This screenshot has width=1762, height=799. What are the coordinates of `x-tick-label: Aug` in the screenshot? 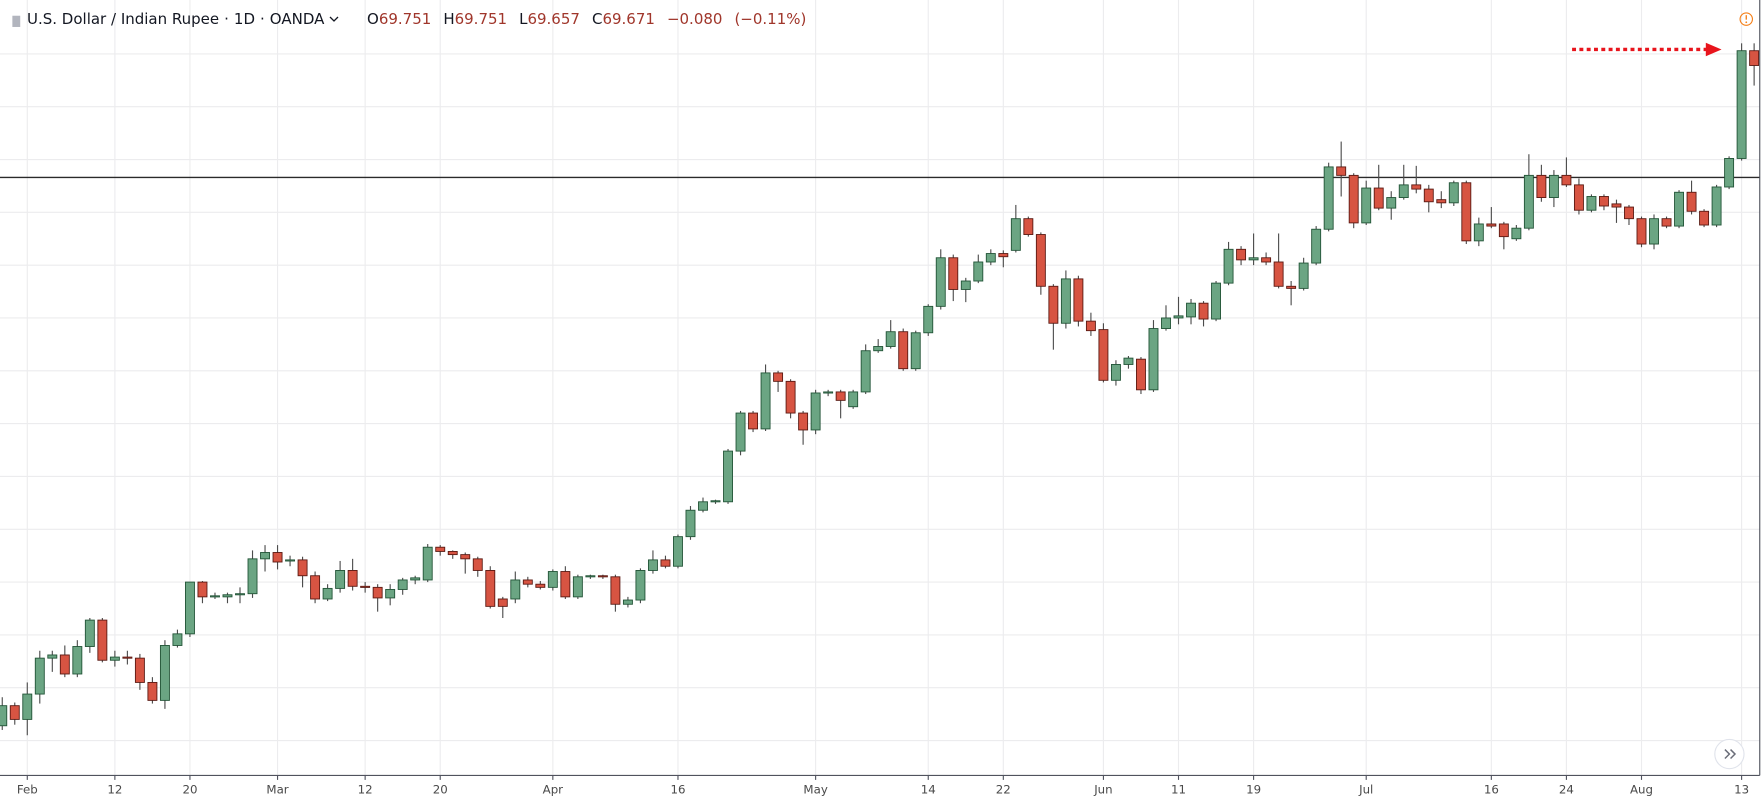 It's located at (1641, 790).